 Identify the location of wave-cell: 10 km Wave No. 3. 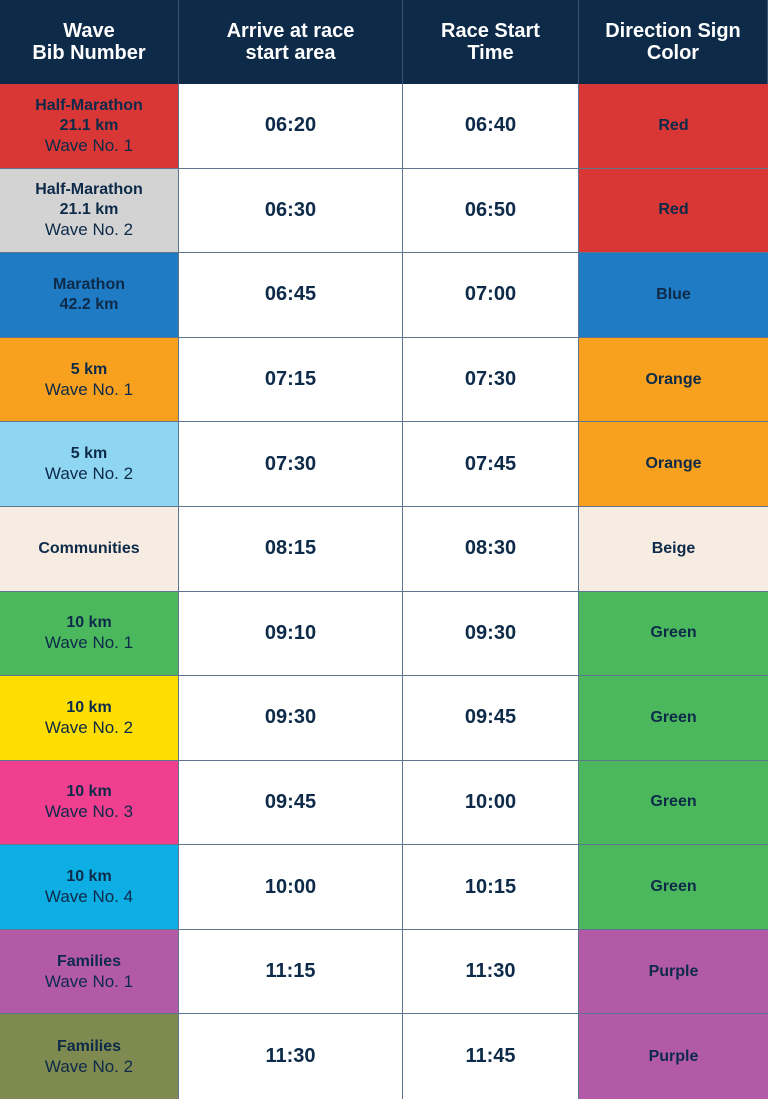
(89, 803).